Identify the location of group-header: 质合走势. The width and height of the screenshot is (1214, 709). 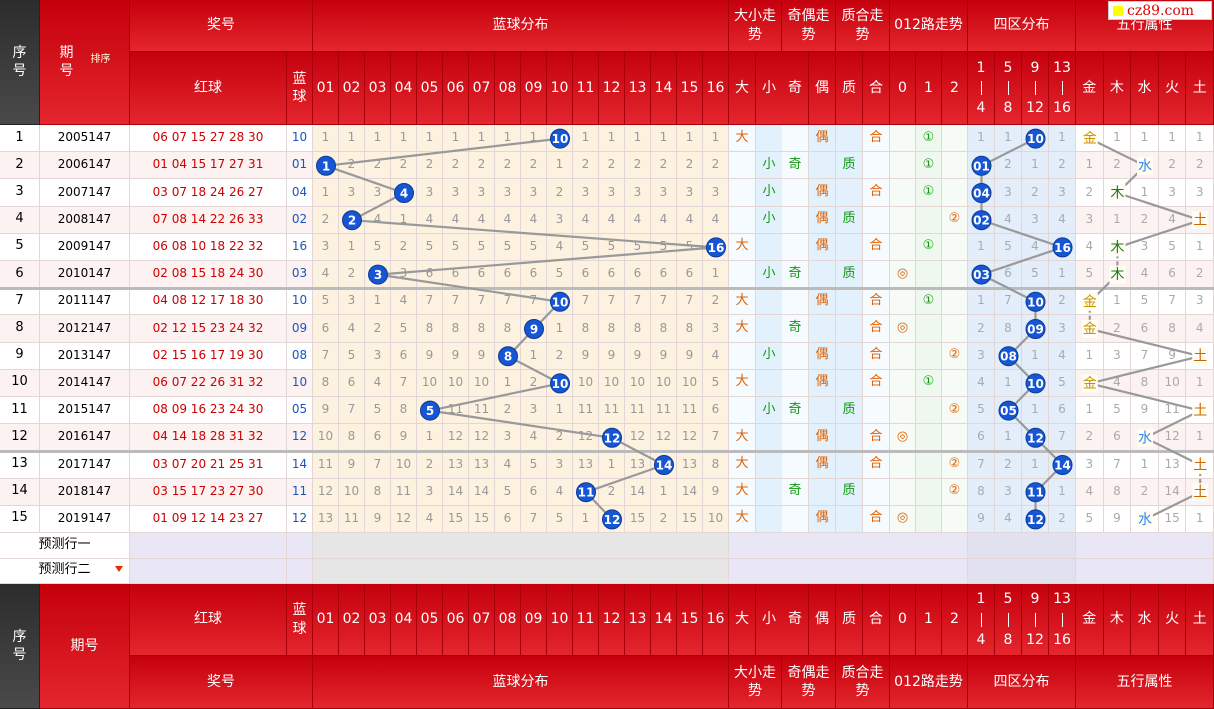
(863, 26).